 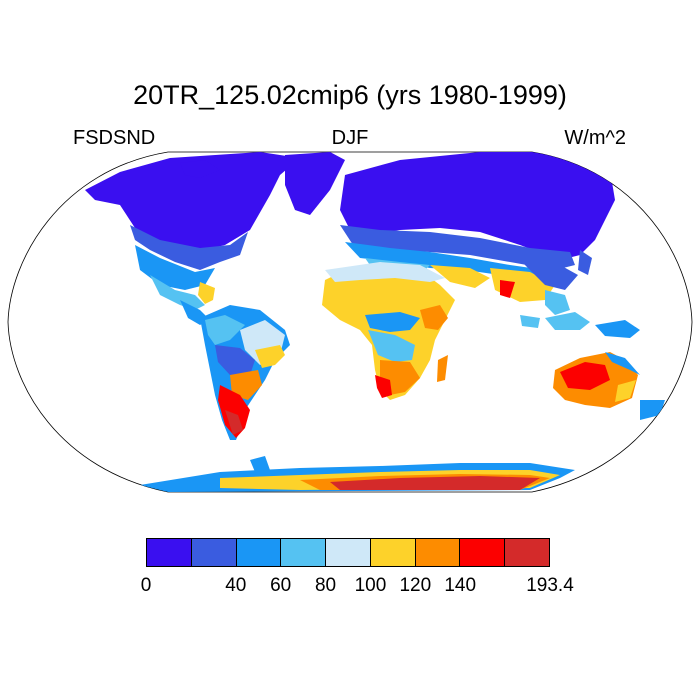 What do you see at coordinates (370, 585) in the screenshot?
I see `colorbar-tick-label: 100` at bounding box center [370, 585].